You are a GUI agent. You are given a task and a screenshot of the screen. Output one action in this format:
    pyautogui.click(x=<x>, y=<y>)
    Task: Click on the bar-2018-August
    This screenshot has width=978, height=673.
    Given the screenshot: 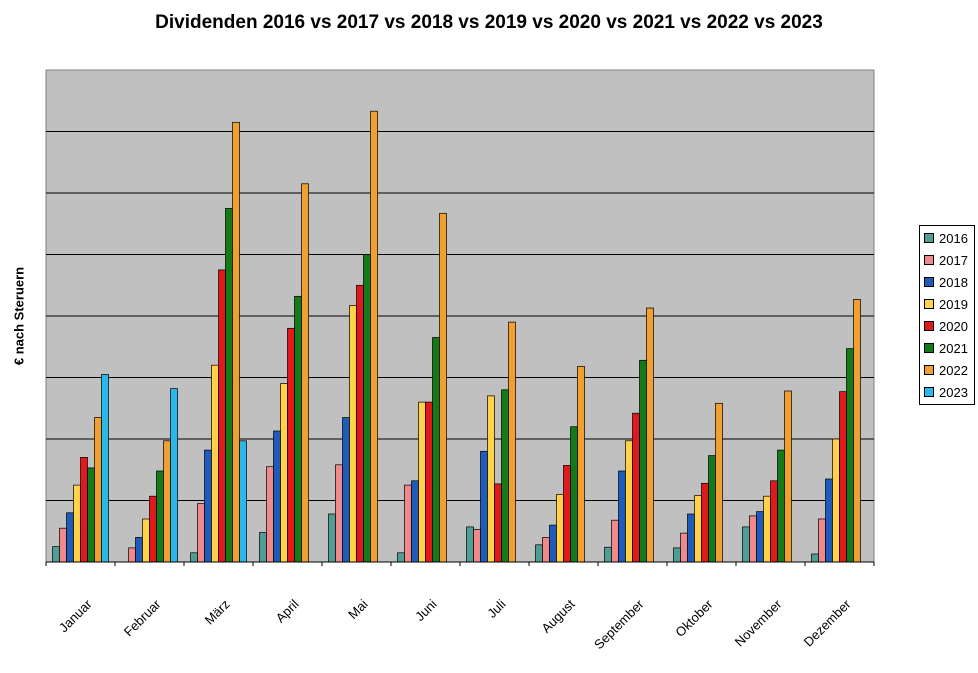 What is the action you would take?
    pyautogui.click(x=553, y=543)
    